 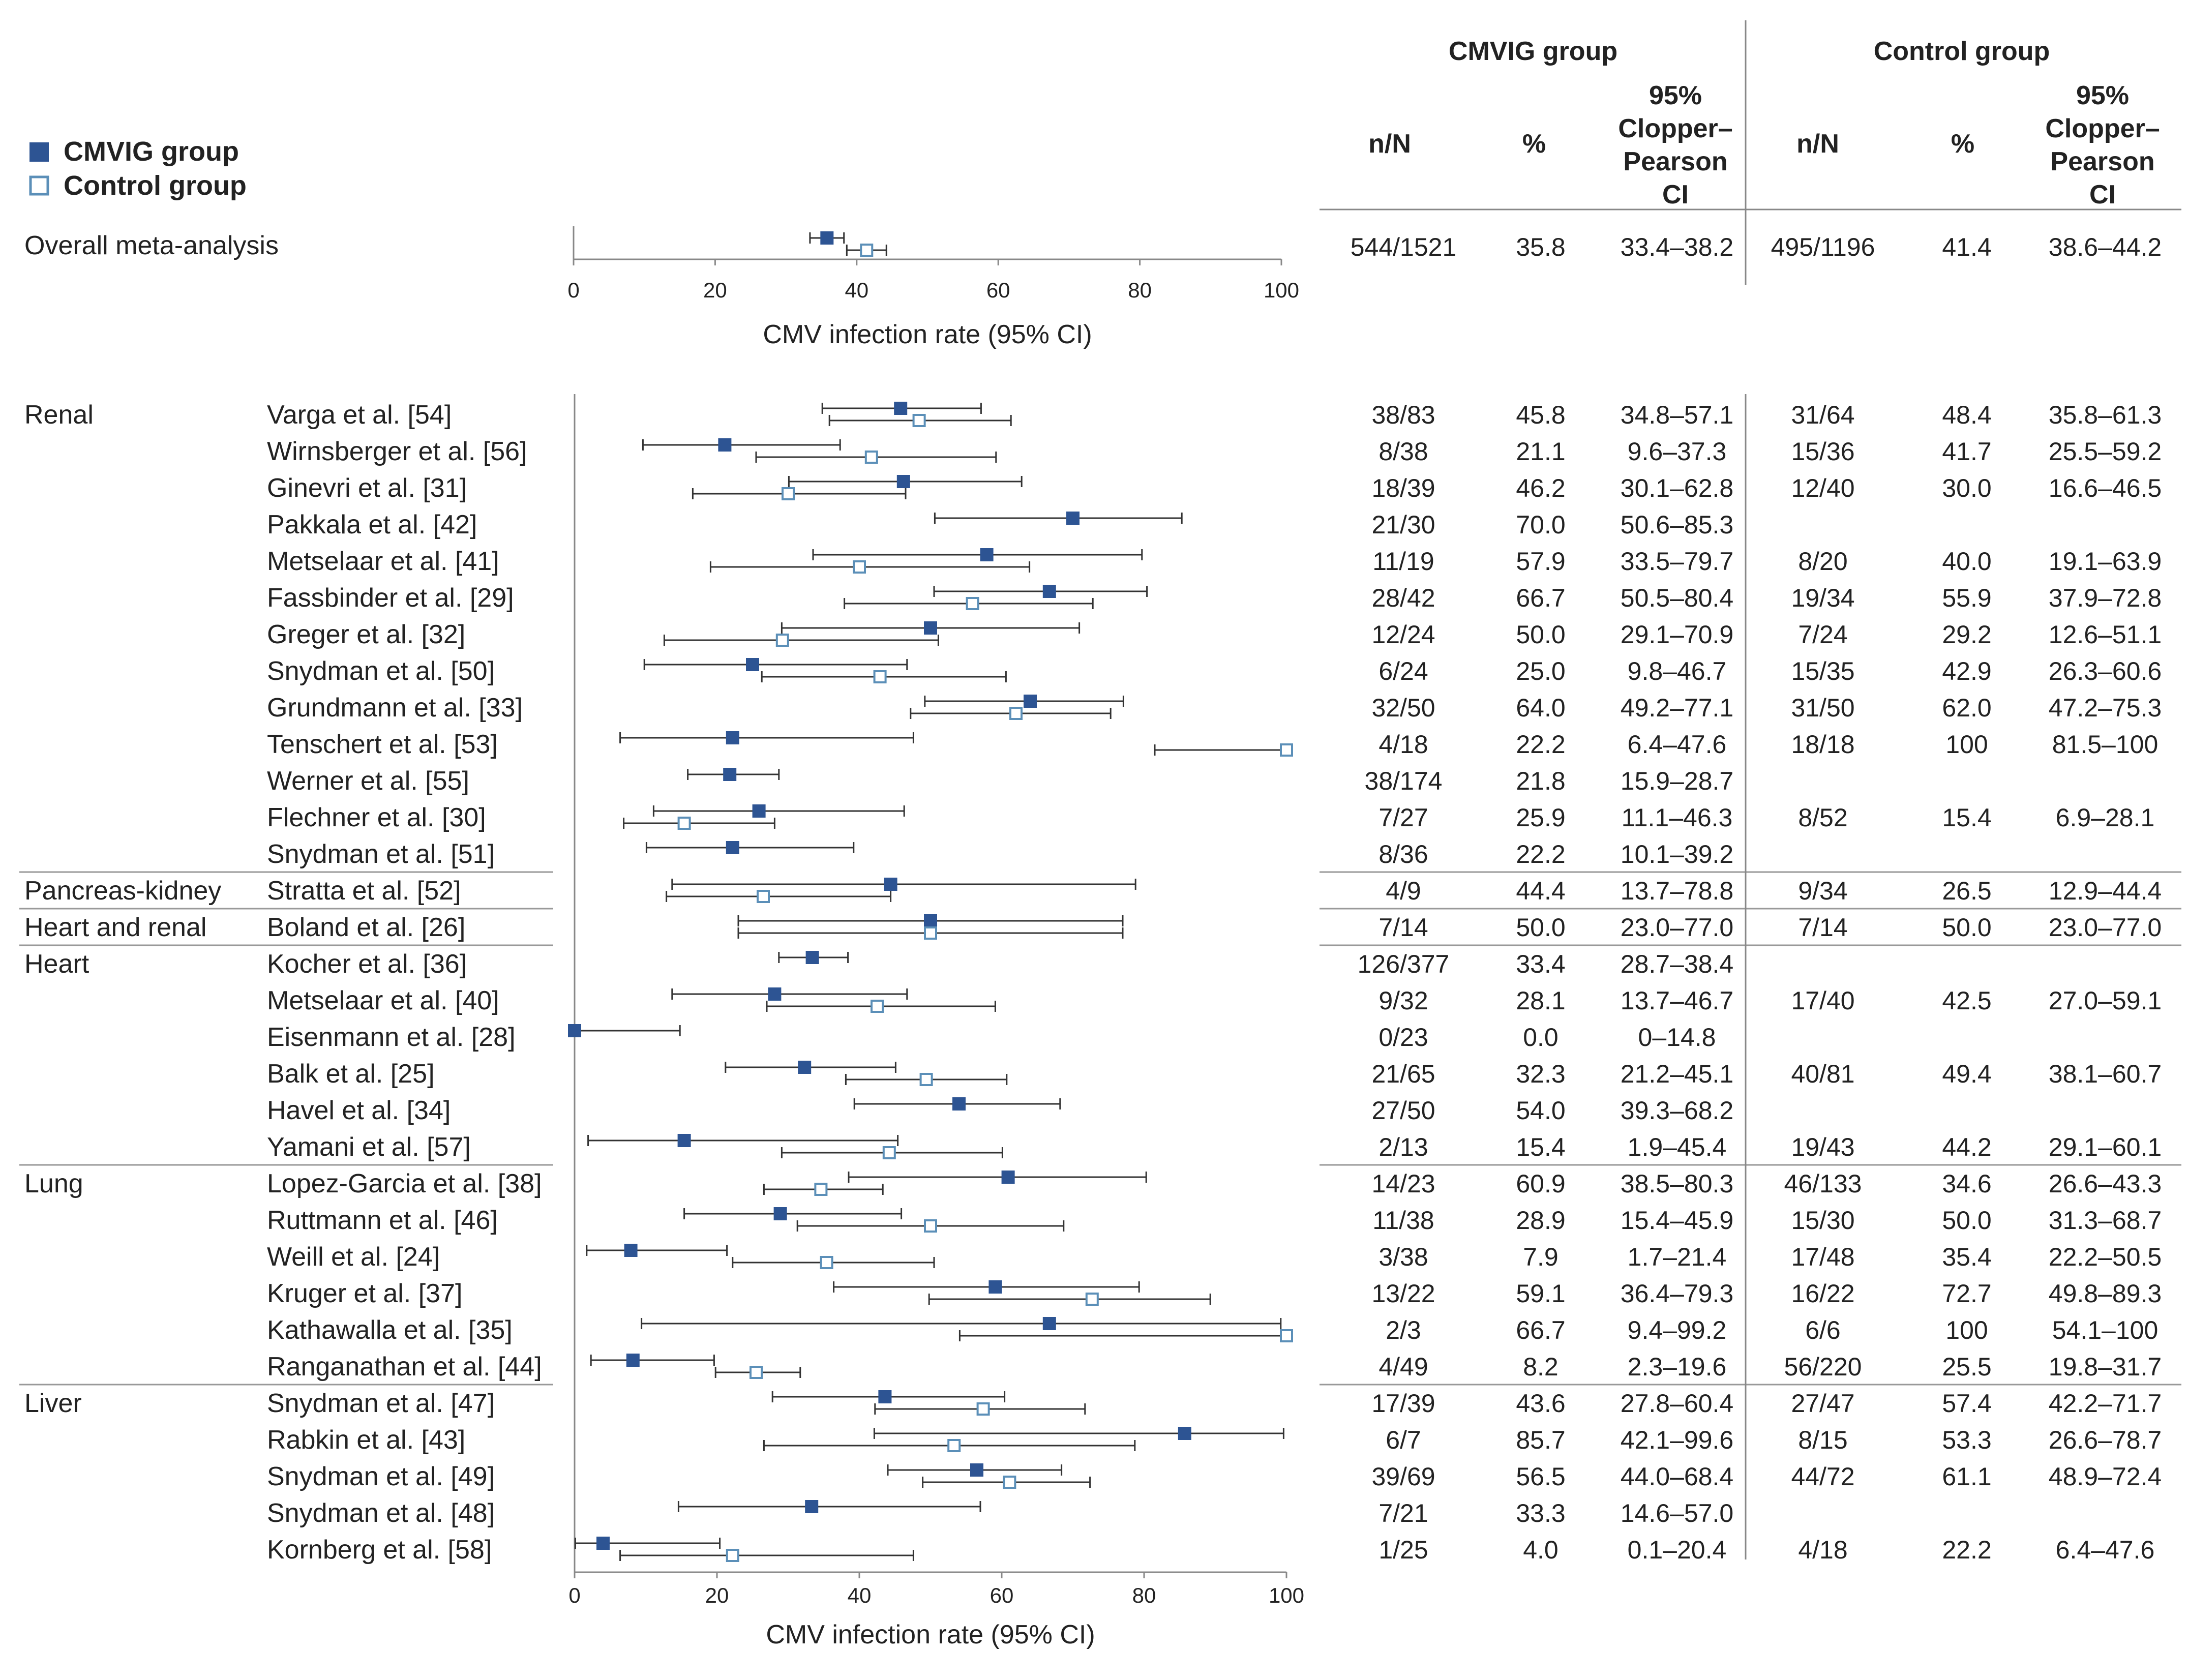 I want to click on study-label: Fassbinder et al. [29], so click(x=390, y=598).